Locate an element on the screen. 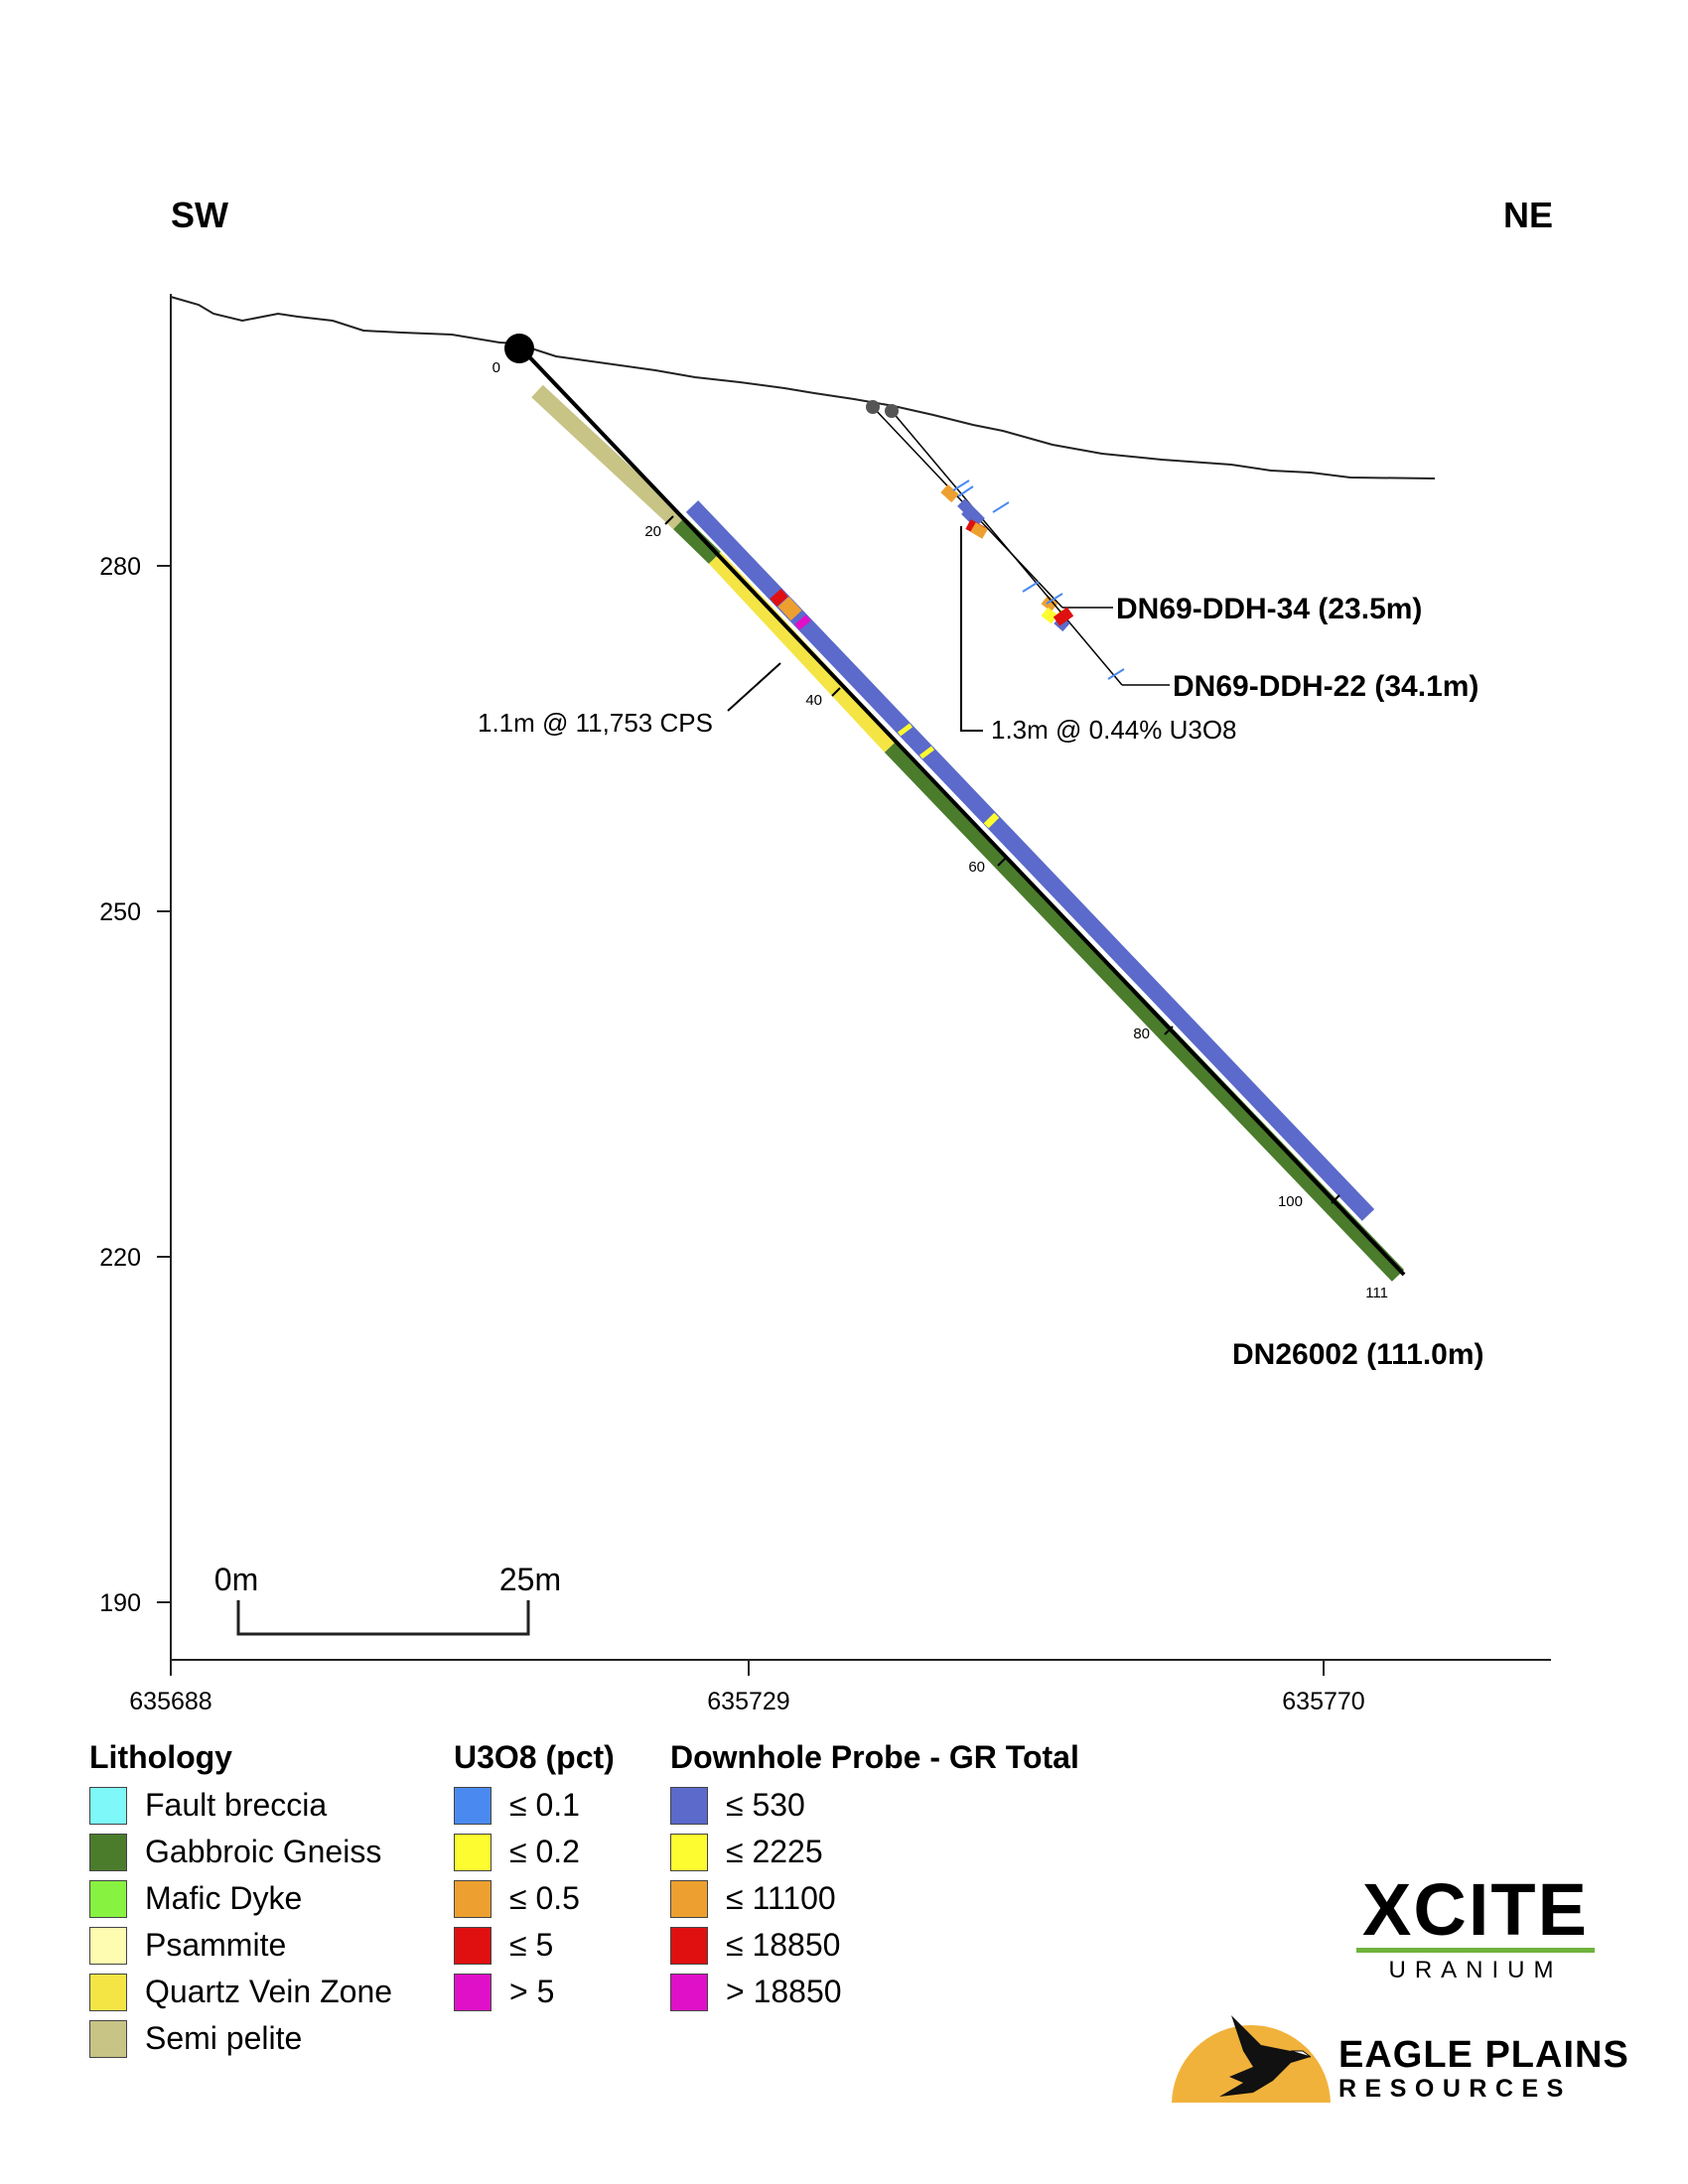  legend-label: > 5 is located at coordinates (532, 1991).